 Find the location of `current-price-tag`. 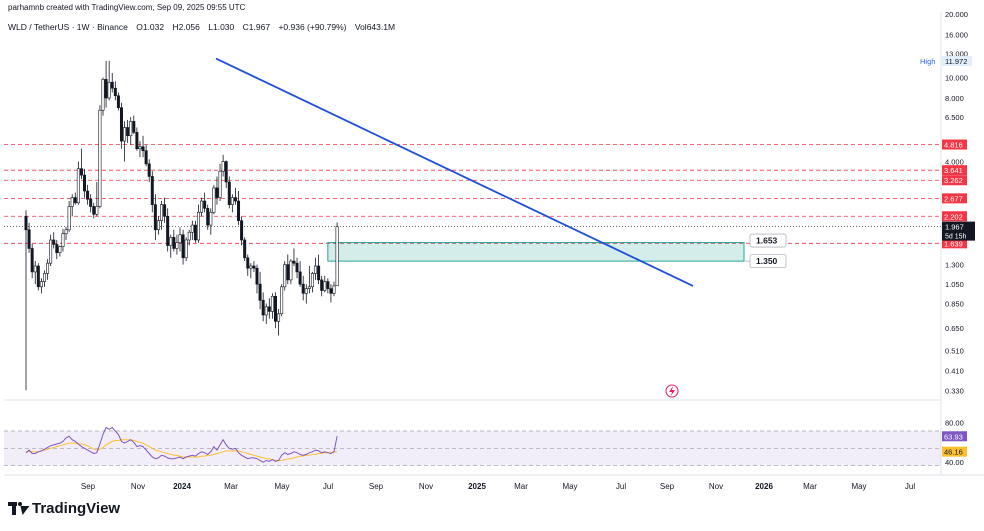

current-price-tag is located at coordinates (958, 231).